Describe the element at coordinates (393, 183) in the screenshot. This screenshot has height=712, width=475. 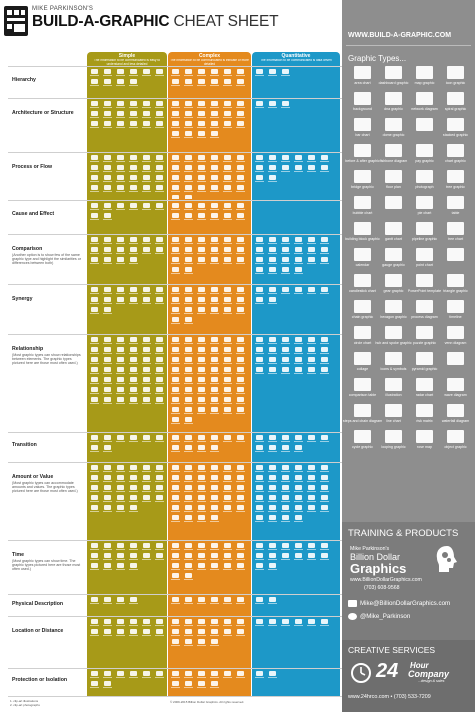
I see `graphic-type-item: floor plan` at that location.